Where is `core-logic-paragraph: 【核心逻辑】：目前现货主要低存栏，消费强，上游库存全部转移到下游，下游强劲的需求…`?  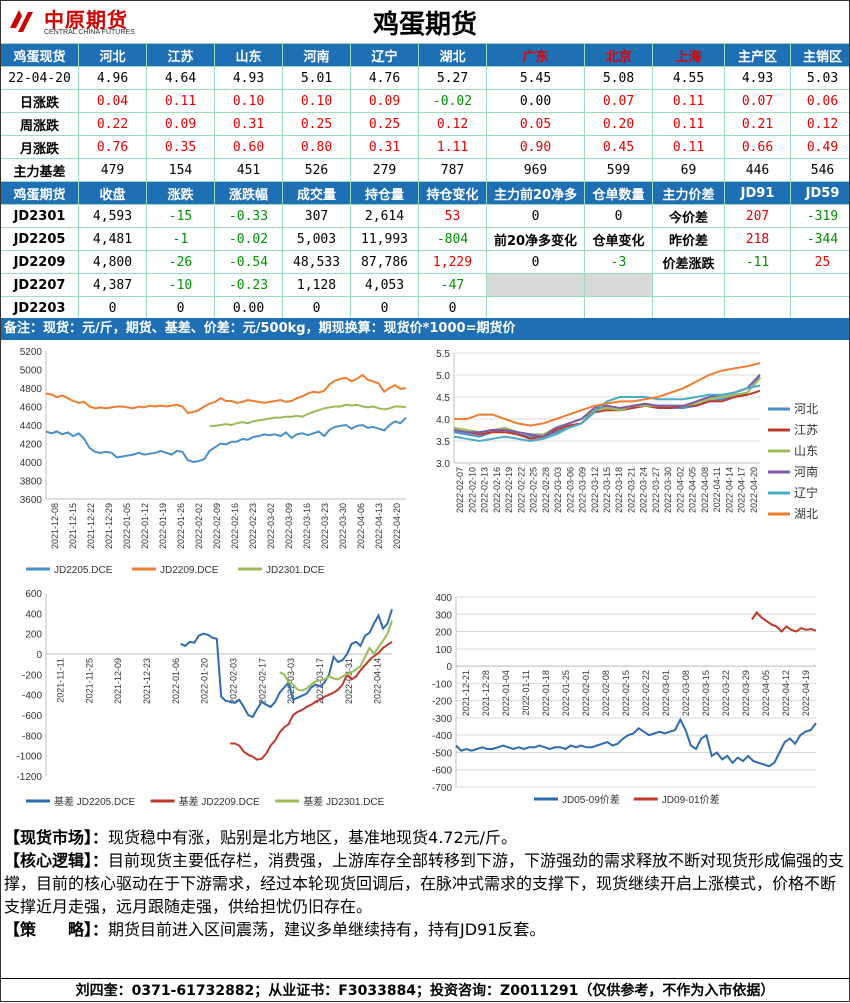
core-logic-paragraph: 【核心逻辑】：目前现货主要低存栏，消费强，上游库存全部转移到下游，下游强劲的需求… is located at coordinates (425, 883).